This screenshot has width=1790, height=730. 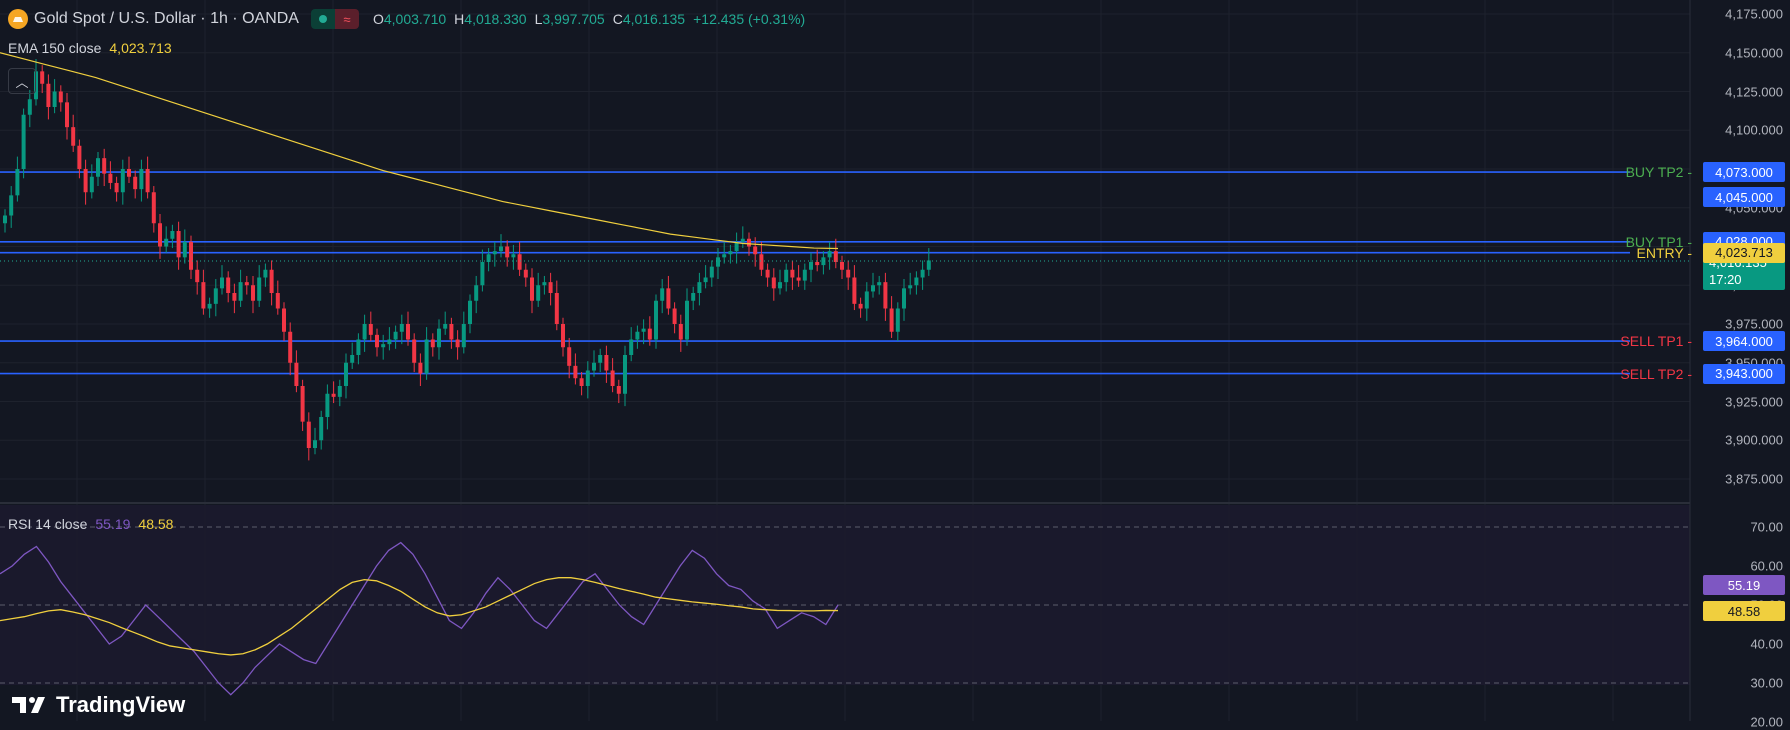 I want to click on rsi-tick: 70.00, so click(x=1766, y=527).